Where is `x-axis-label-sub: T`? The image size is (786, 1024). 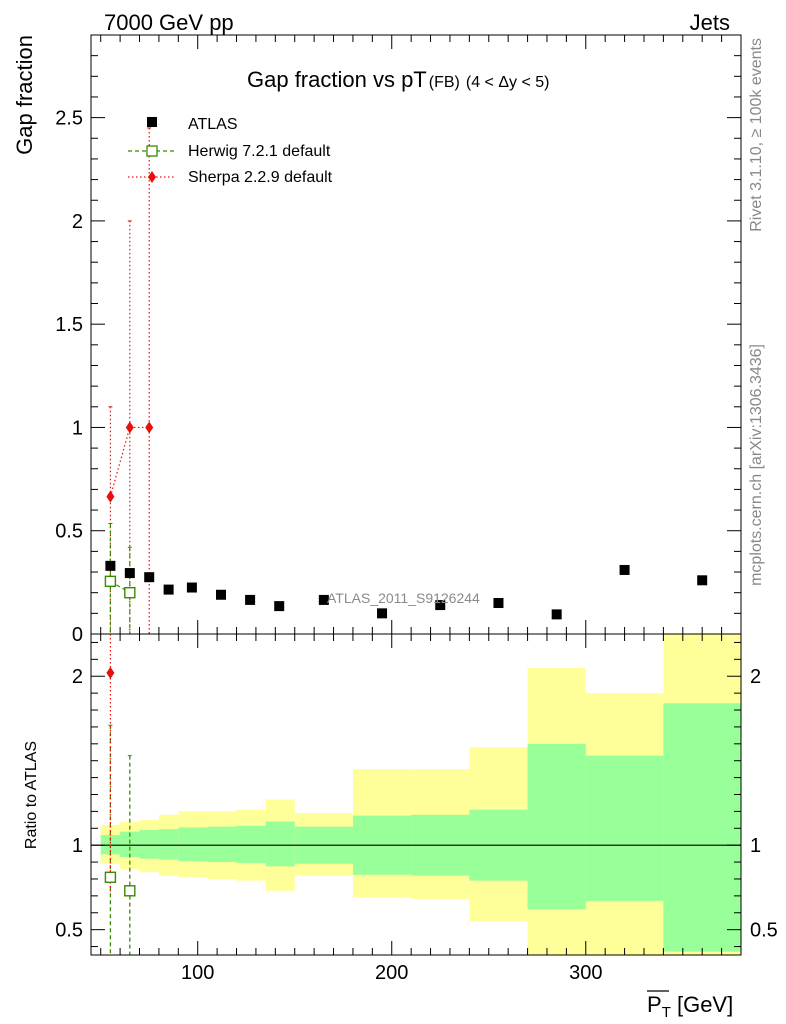 x-axis-label-sub: T is located at coordinates (666, 1012).